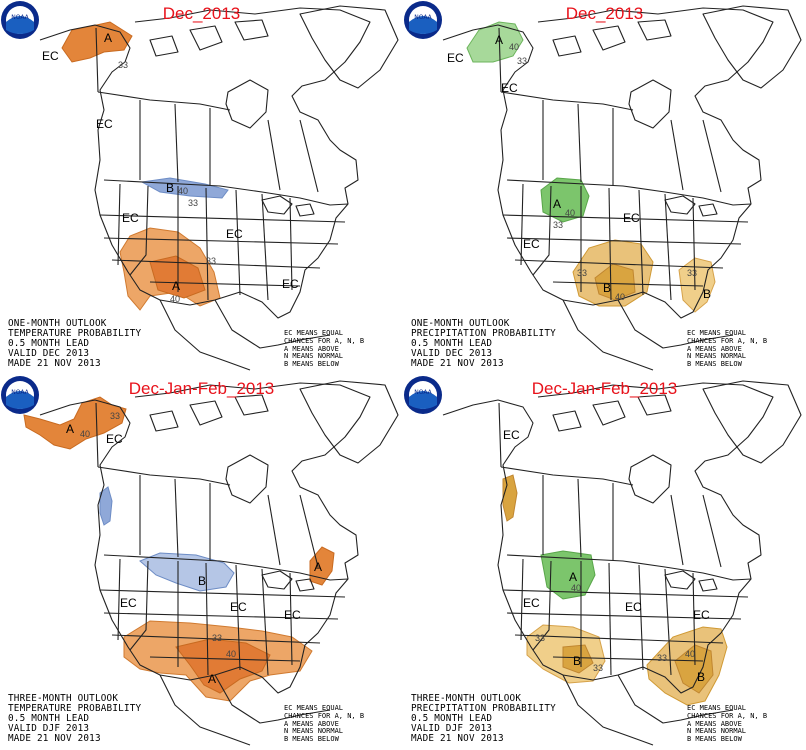 The image size is (806, 750). I want to click on outlook-type: ONE-MONTH OUTLOOK, so click(57, 323).